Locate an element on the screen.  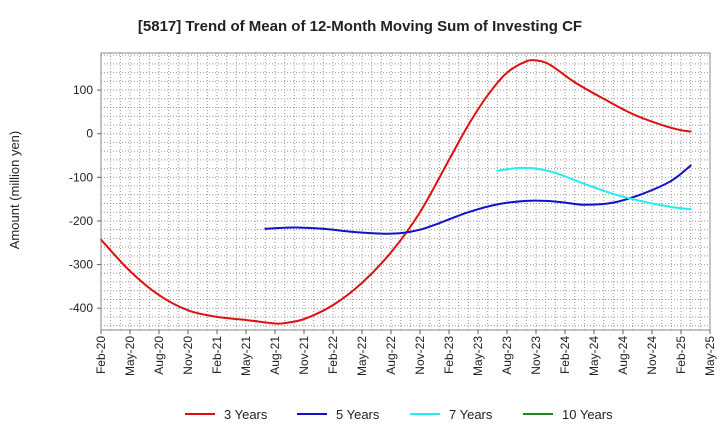
x-tick-label: Feb-24 is located at coordinates (565, 355).